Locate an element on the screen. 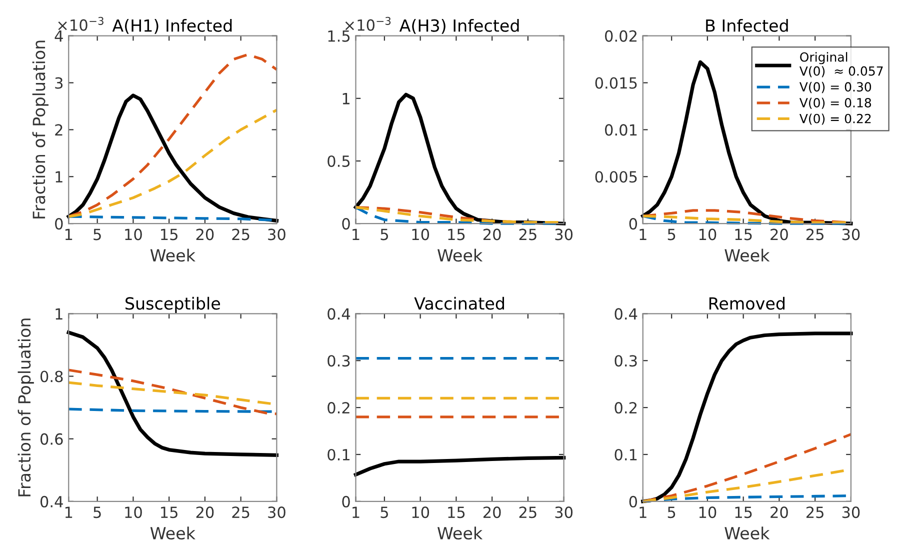 Image resolution: width=915 pixels, height=551 pixels. y-tick-label: 3 is located at coordinates (59, 83).